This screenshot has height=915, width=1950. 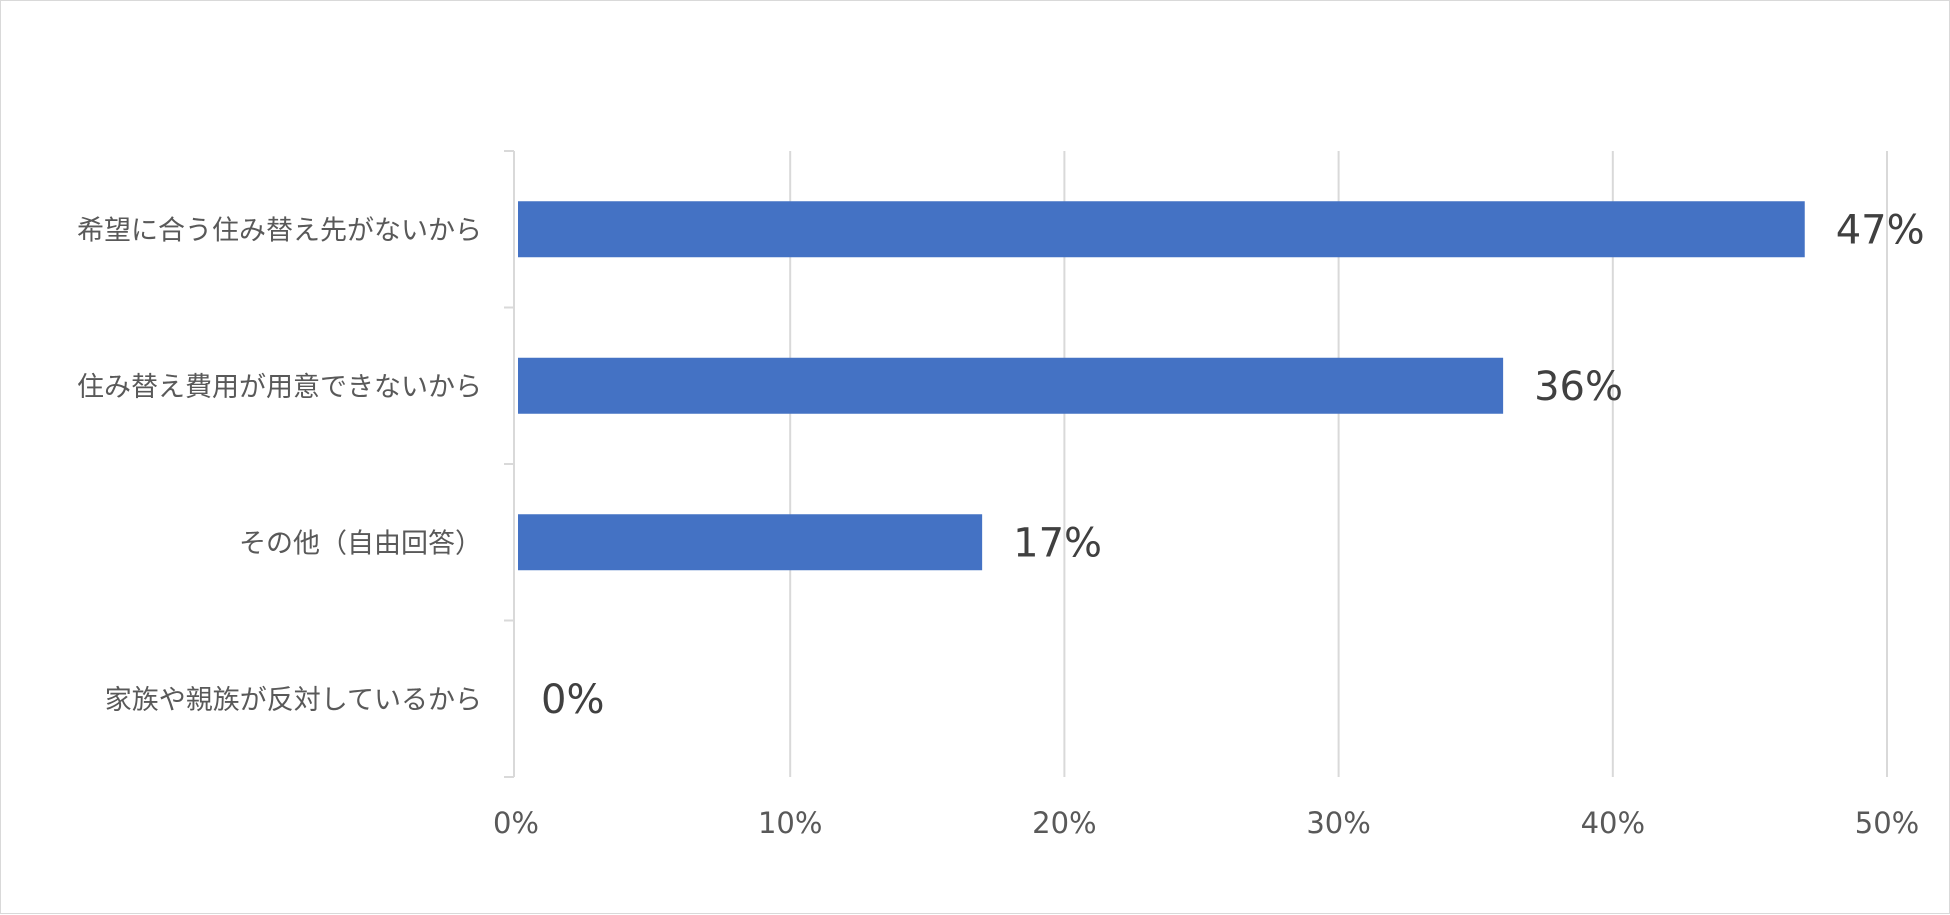 What do you see at coordinates (1880, 230) in the screenshot?
I see `data-label: 47%` at bounding box center [1880, 230].